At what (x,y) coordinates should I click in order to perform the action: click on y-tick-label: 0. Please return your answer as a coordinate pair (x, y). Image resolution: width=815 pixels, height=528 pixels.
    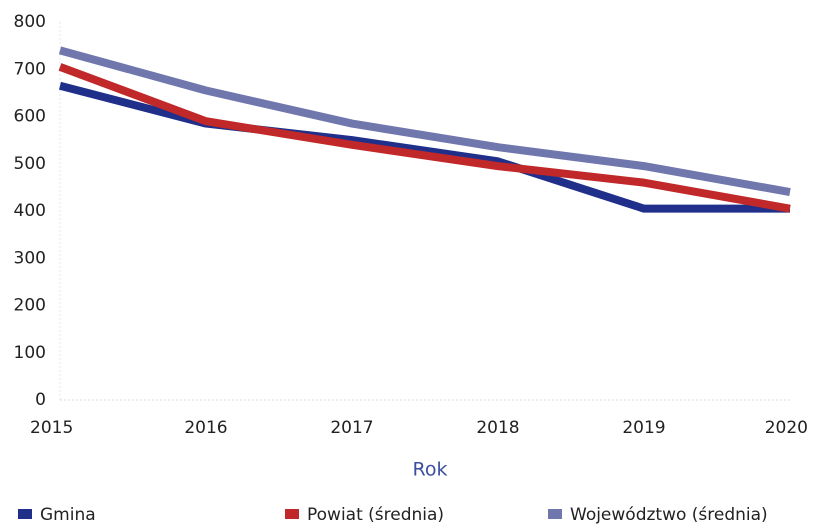
    Looking at the image, I should click on (40, 400).